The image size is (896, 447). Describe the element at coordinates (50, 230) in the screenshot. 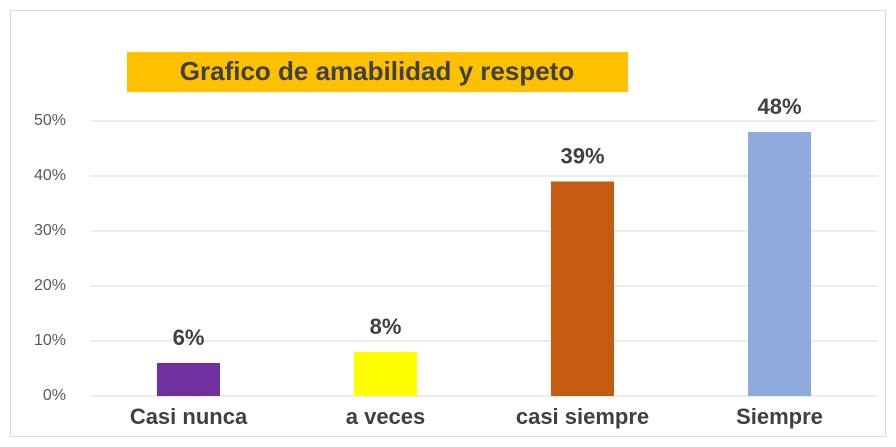

I see `y-tick-label: 30%` at that location.